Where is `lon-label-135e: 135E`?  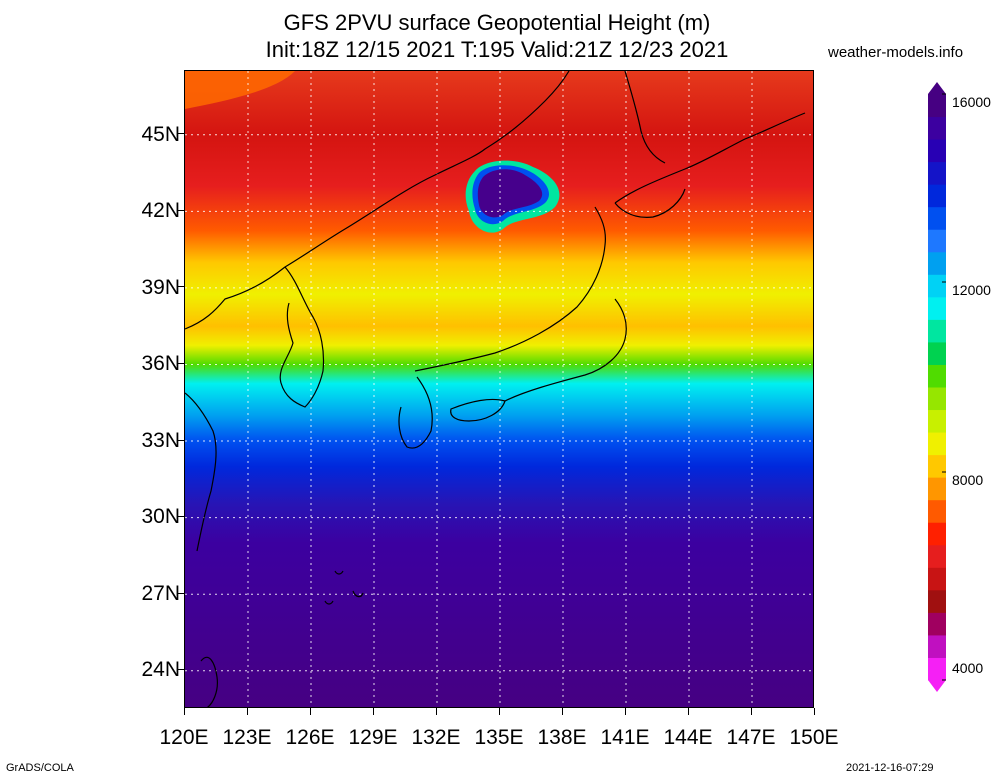 lon-label-135e: 135E is located at coordinates (499, 737).